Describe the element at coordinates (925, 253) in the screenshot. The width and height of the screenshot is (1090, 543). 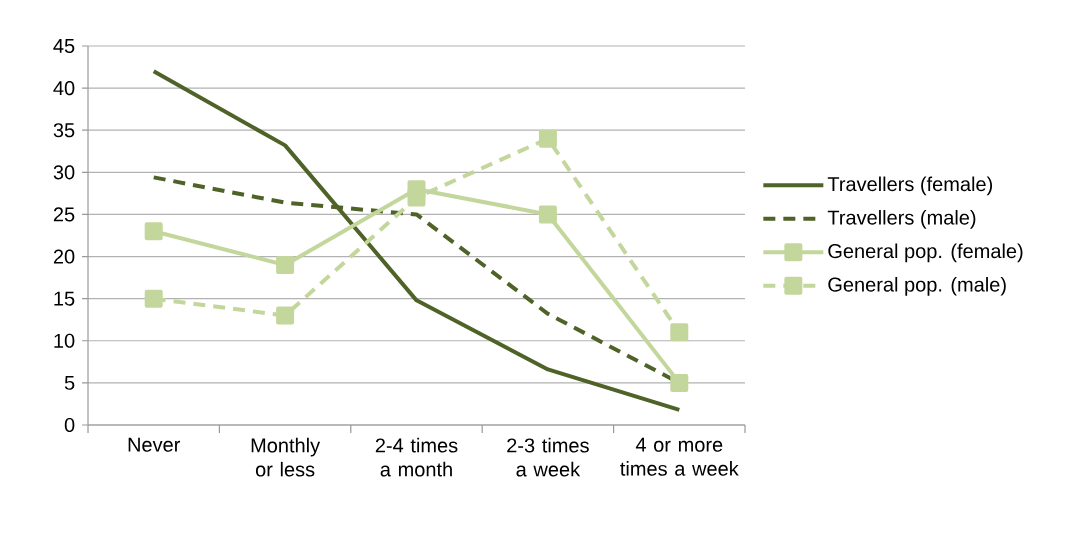
I see `legend-label: General pop. (female)` at that location.